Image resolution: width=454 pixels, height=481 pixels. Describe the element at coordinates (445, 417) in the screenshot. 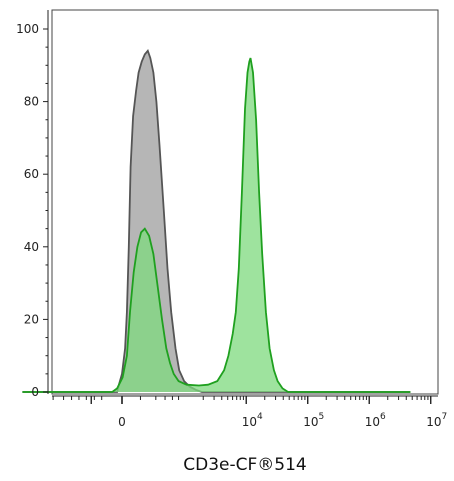

I see `x-tick-exponent: 7` at that location.